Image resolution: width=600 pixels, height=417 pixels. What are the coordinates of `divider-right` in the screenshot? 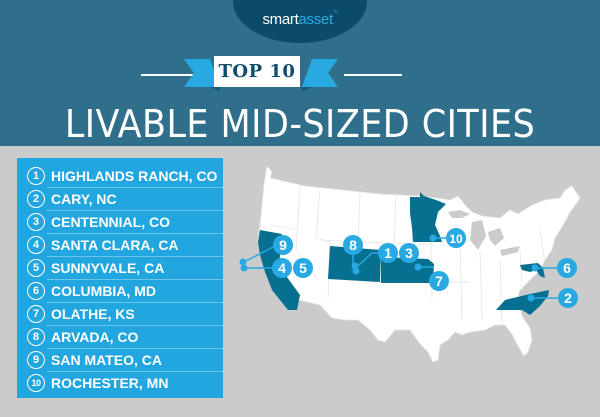 It's located at (373, 75).